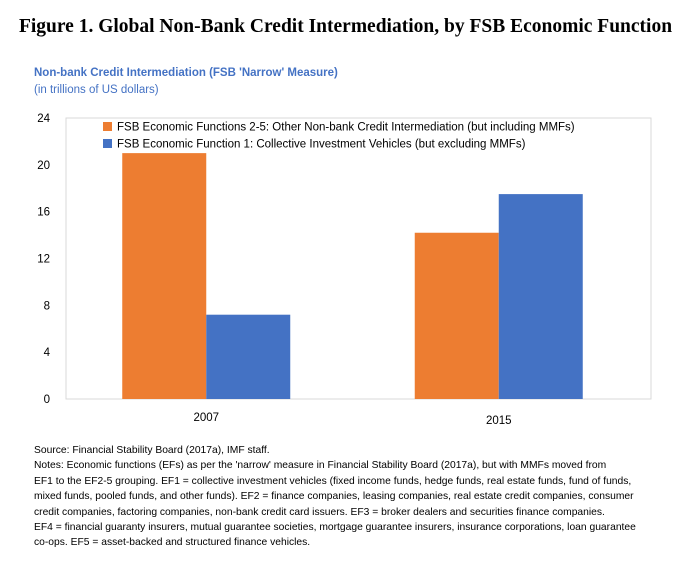 Image resolution: width=691 pixels, height=562 pixels. What do you see at coordinates (43, 166) in the screenshot?
I see `y-tick-label: 20` at bounding box center [43, 166].